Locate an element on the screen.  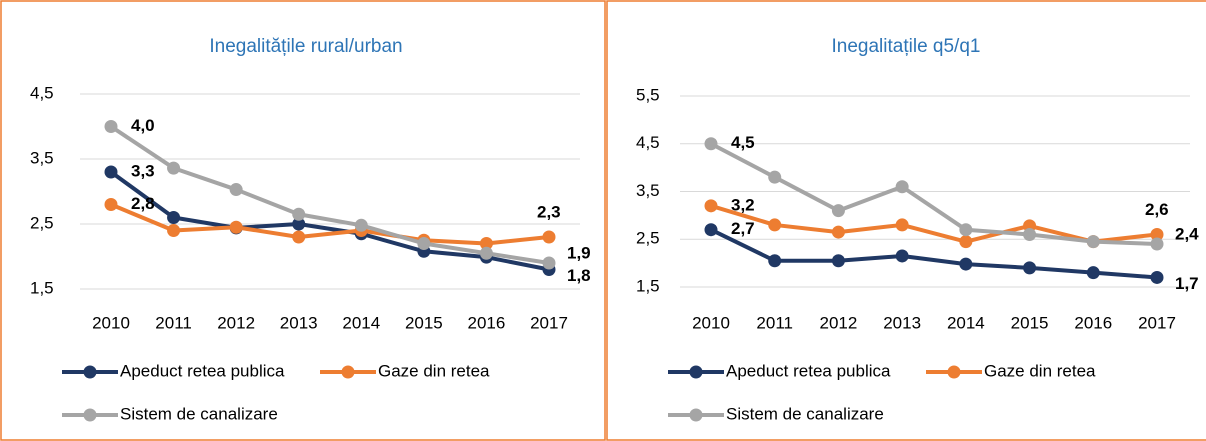
data-label: 4,0 is located at coordinates (143, 125).